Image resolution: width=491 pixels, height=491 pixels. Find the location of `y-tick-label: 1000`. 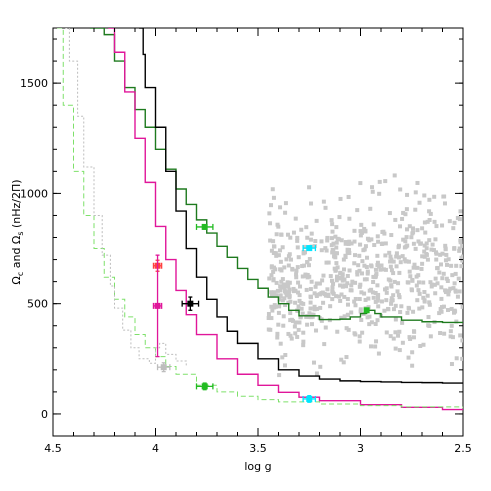

y-tick-label: 1000 is located at coordinates (34, 193).